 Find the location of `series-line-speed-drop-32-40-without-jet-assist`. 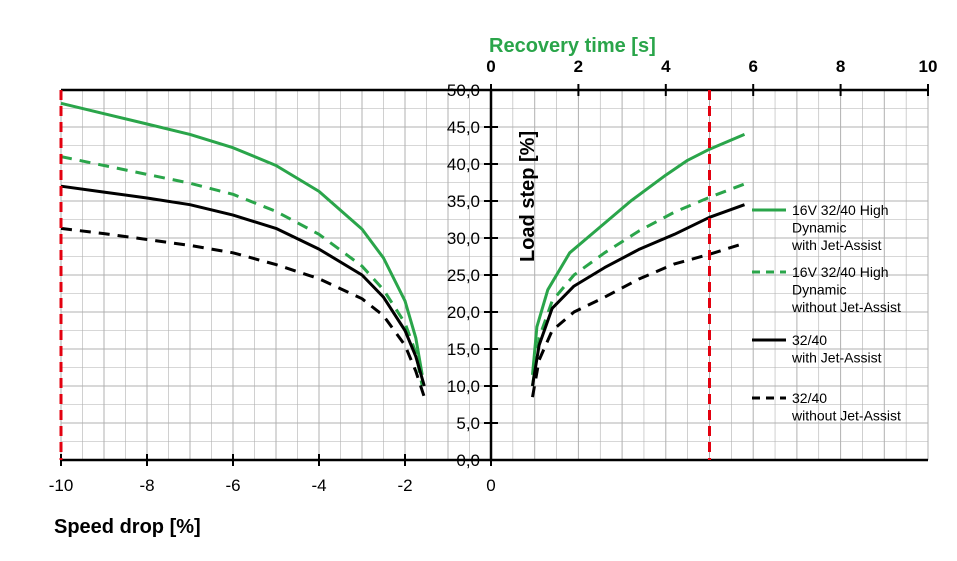

series-line-speed-drop-32-40-without-jet-assist is located at coordinates (243, 312).